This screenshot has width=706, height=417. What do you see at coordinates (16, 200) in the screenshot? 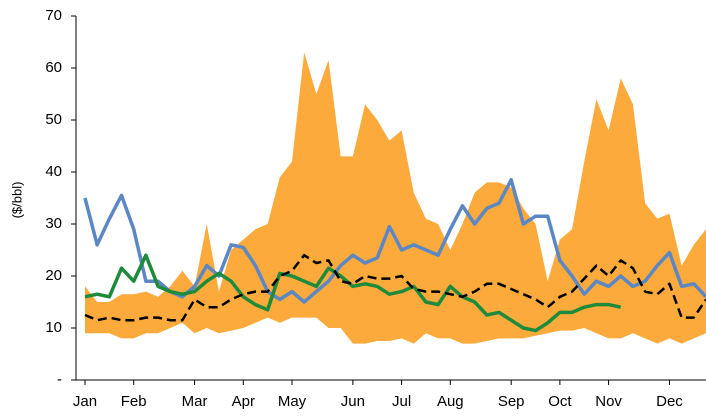
I see `y-axis-label: ($/bbl)` at bounding box center [16, 200].